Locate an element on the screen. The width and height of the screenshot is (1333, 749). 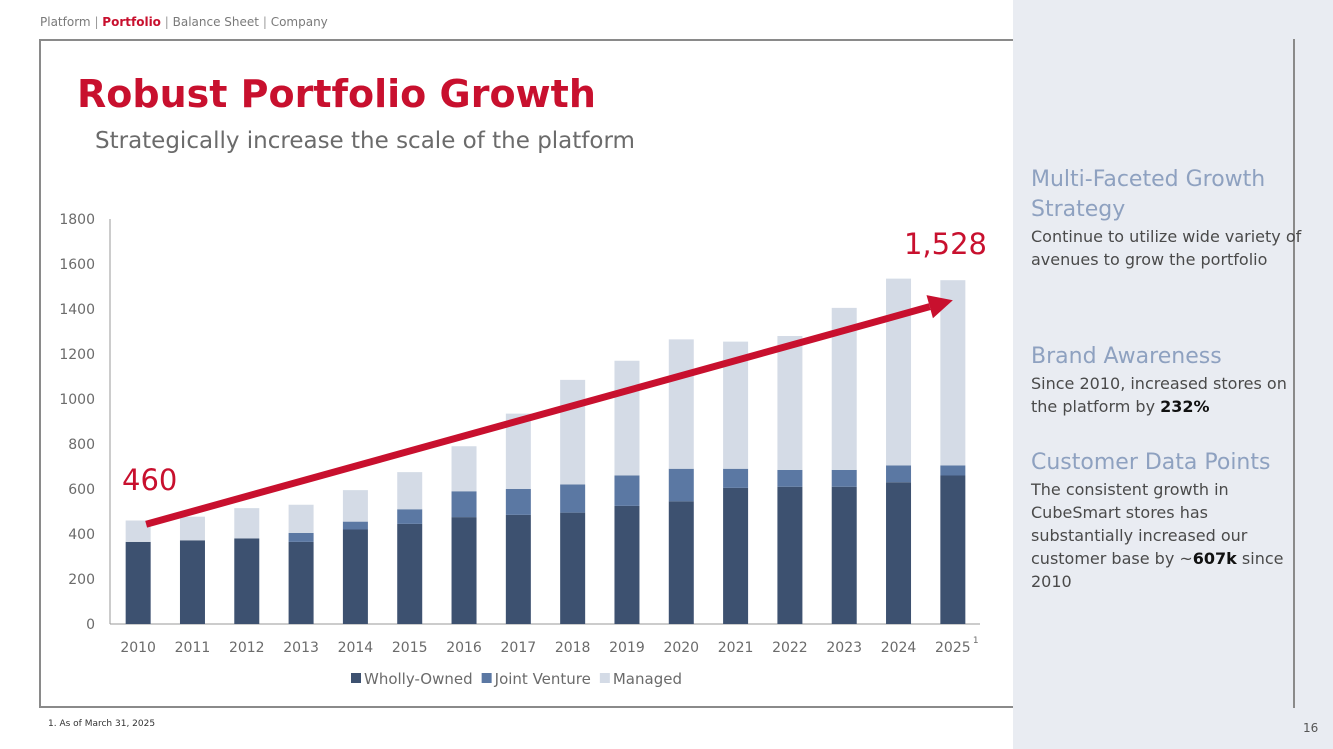
breadcrumb-item-portfolio: Portfolio is located at coordinates (131, 22).